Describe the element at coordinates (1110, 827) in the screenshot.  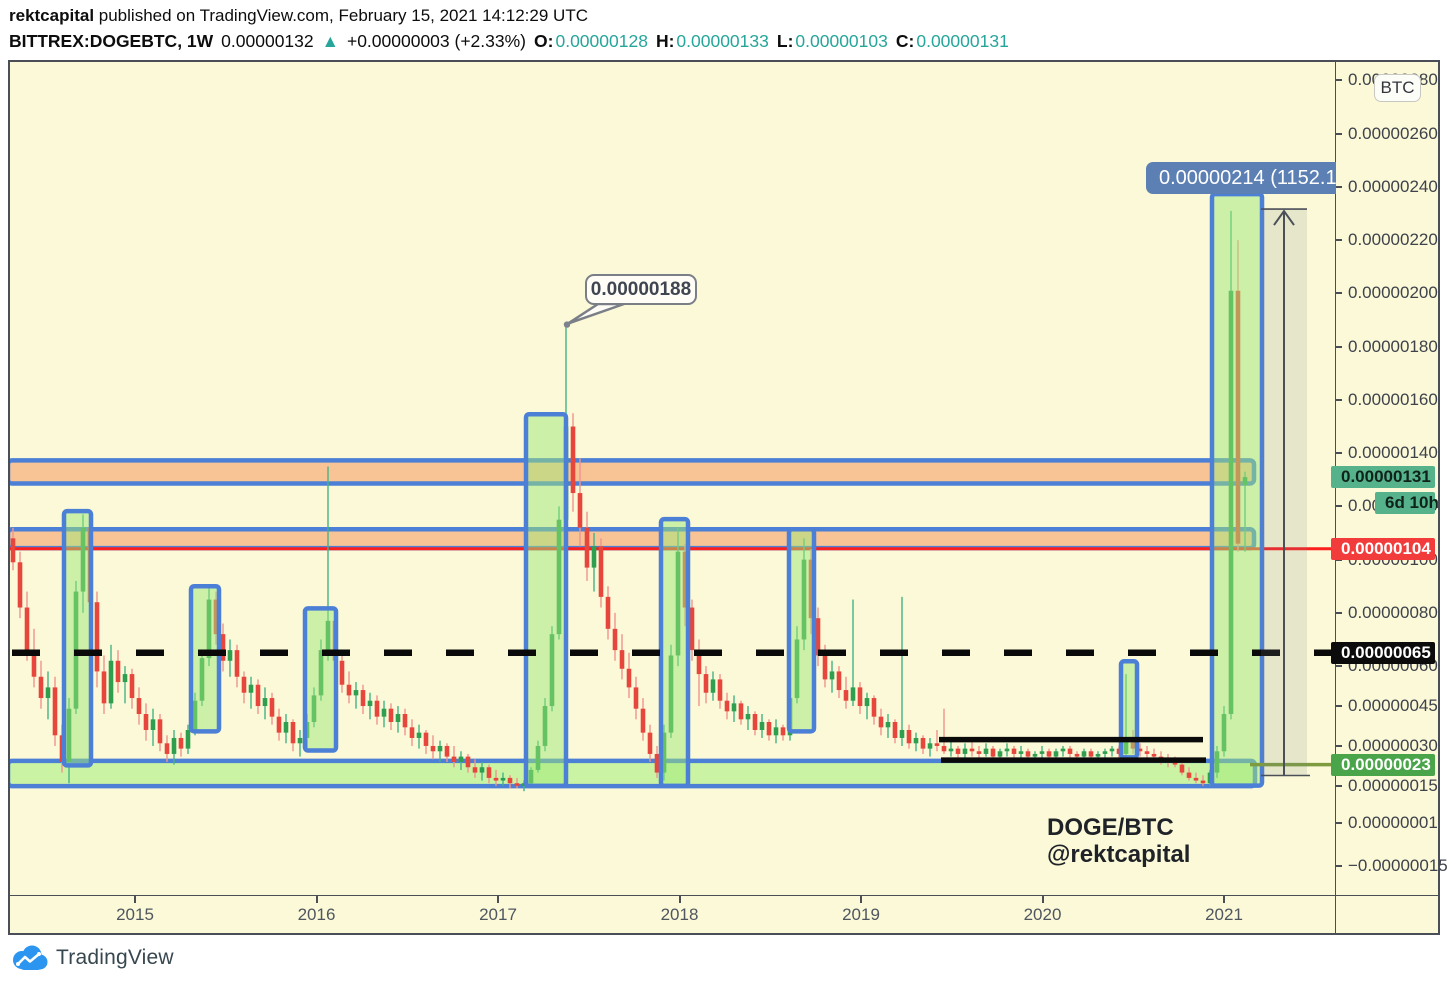
I see `watermark-pair: DOGE/BTC` at that location.